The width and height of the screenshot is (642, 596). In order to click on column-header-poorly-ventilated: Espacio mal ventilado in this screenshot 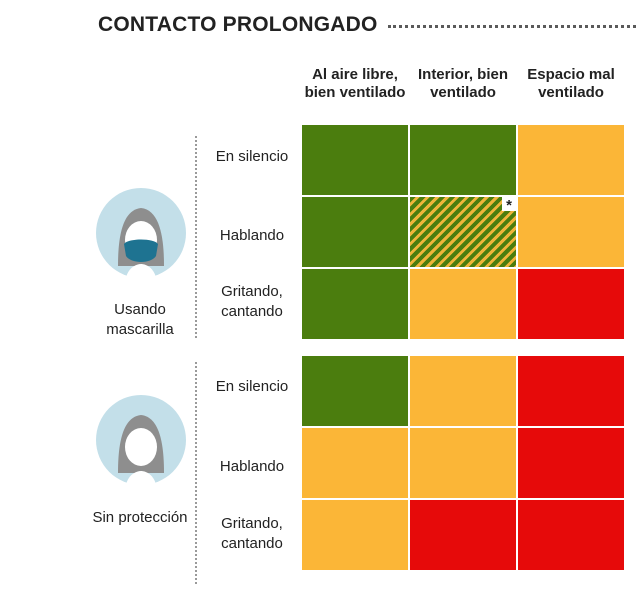, I will do `click(571, 83)`.